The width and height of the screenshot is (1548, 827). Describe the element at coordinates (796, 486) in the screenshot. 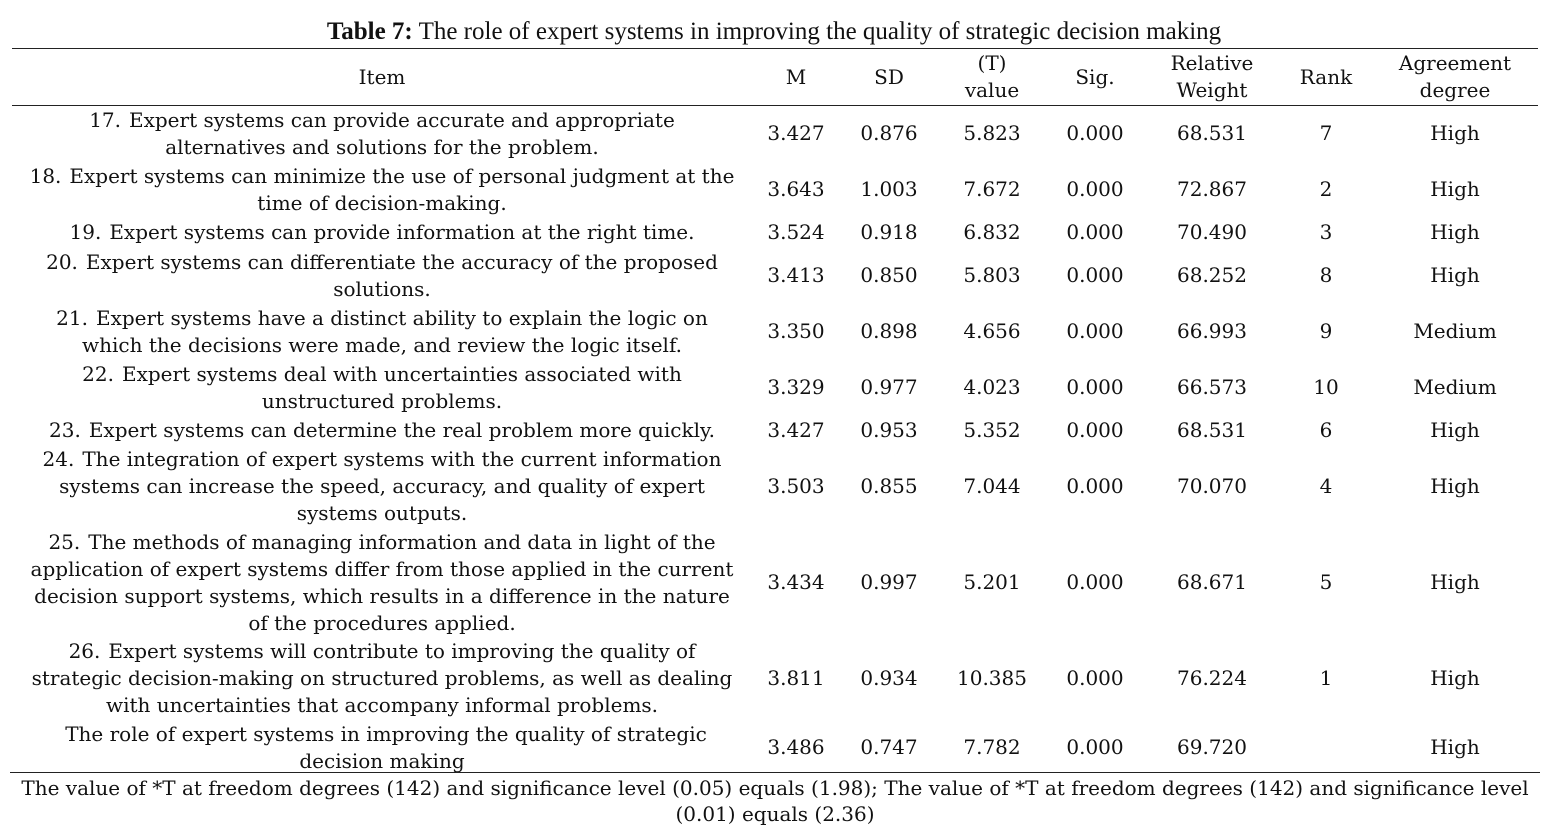

I see `mean-cell: 3.503` at that location.